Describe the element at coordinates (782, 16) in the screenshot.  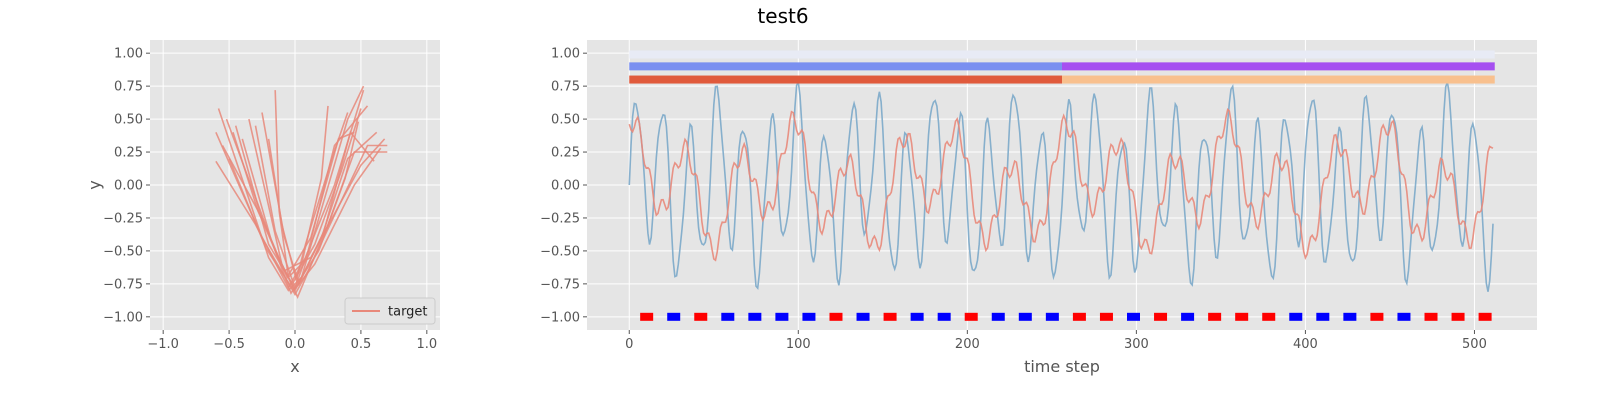
I see `figure-title: test6` at that location.